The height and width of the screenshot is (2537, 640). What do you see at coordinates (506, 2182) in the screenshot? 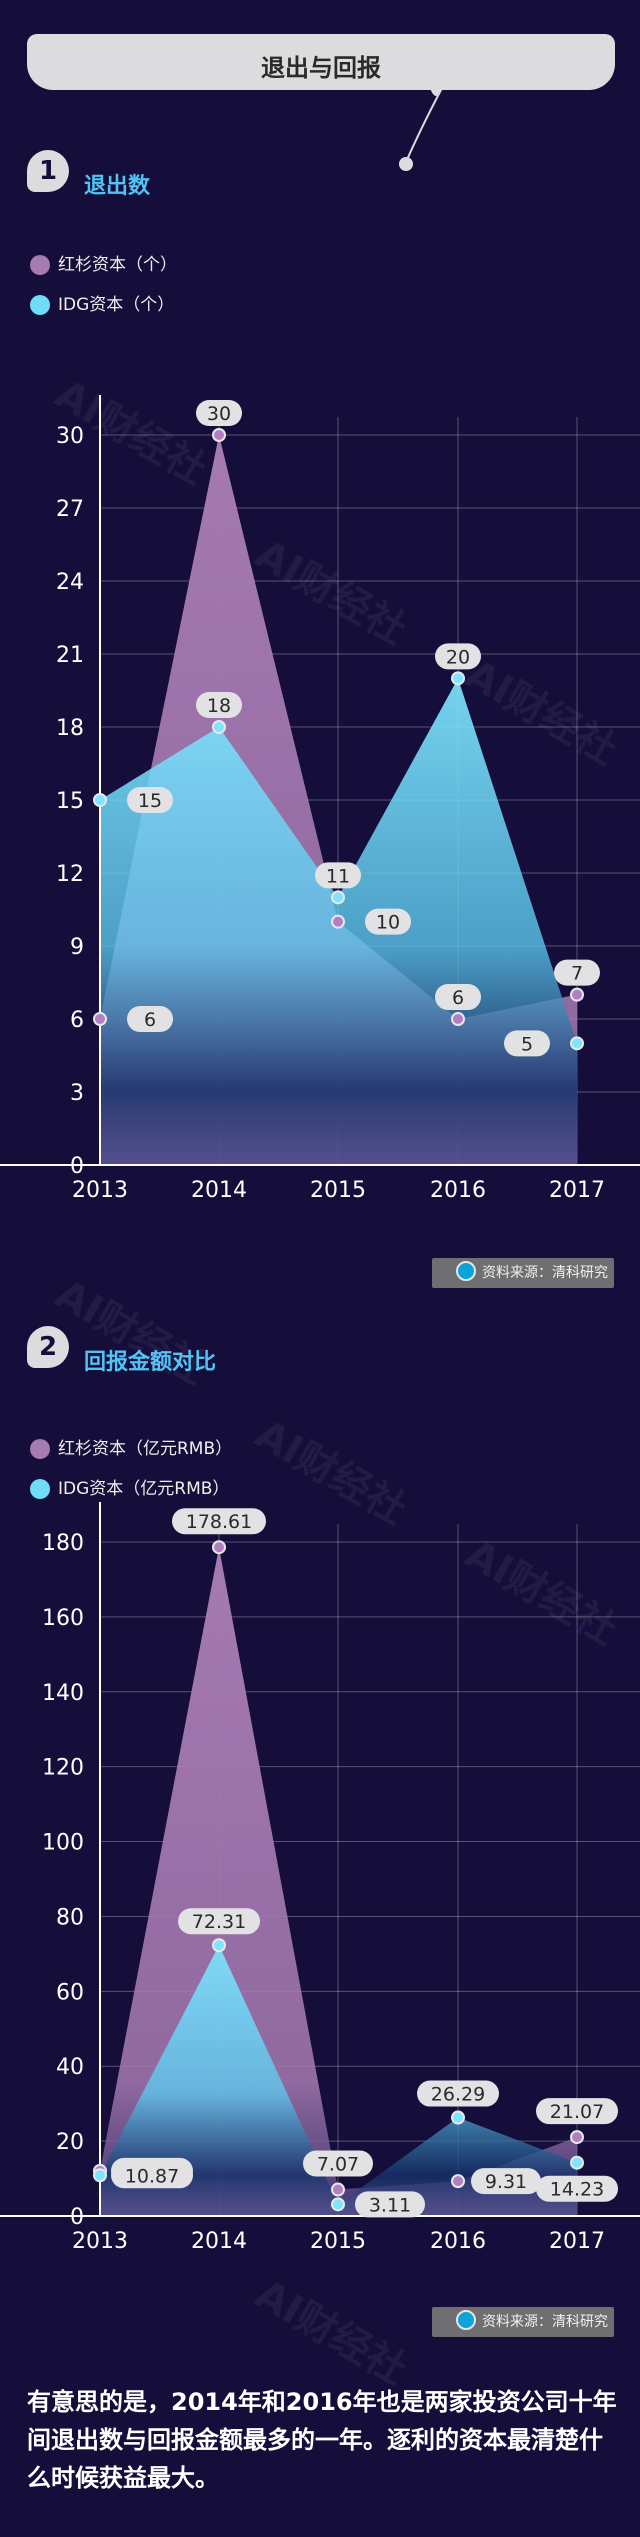
I see `data-label: 9.31` at bounding box center [506, 2182].